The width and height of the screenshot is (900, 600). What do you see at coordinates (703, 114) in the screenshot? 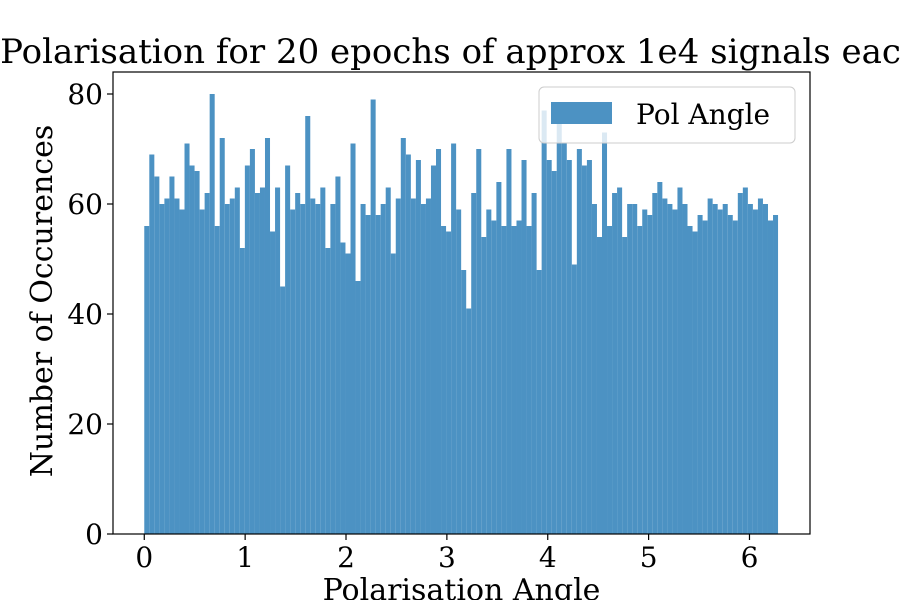
I see `legend-label: Pol Angle` at bounding box center [703, 114].